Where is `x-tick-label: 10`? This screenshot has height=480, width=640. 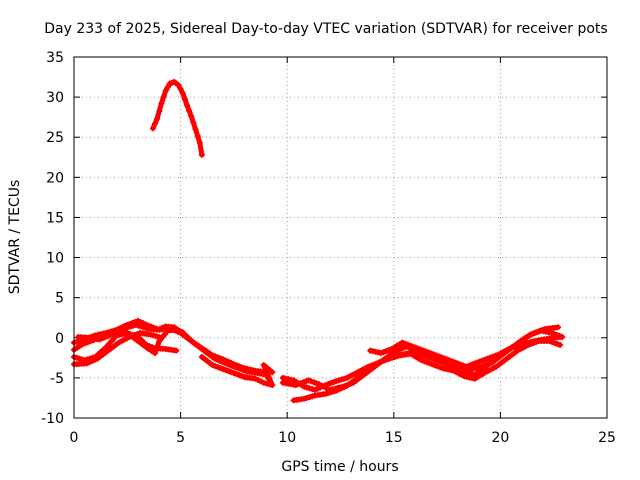 x-tick-label: 10 is located at coordinates (287, 438).